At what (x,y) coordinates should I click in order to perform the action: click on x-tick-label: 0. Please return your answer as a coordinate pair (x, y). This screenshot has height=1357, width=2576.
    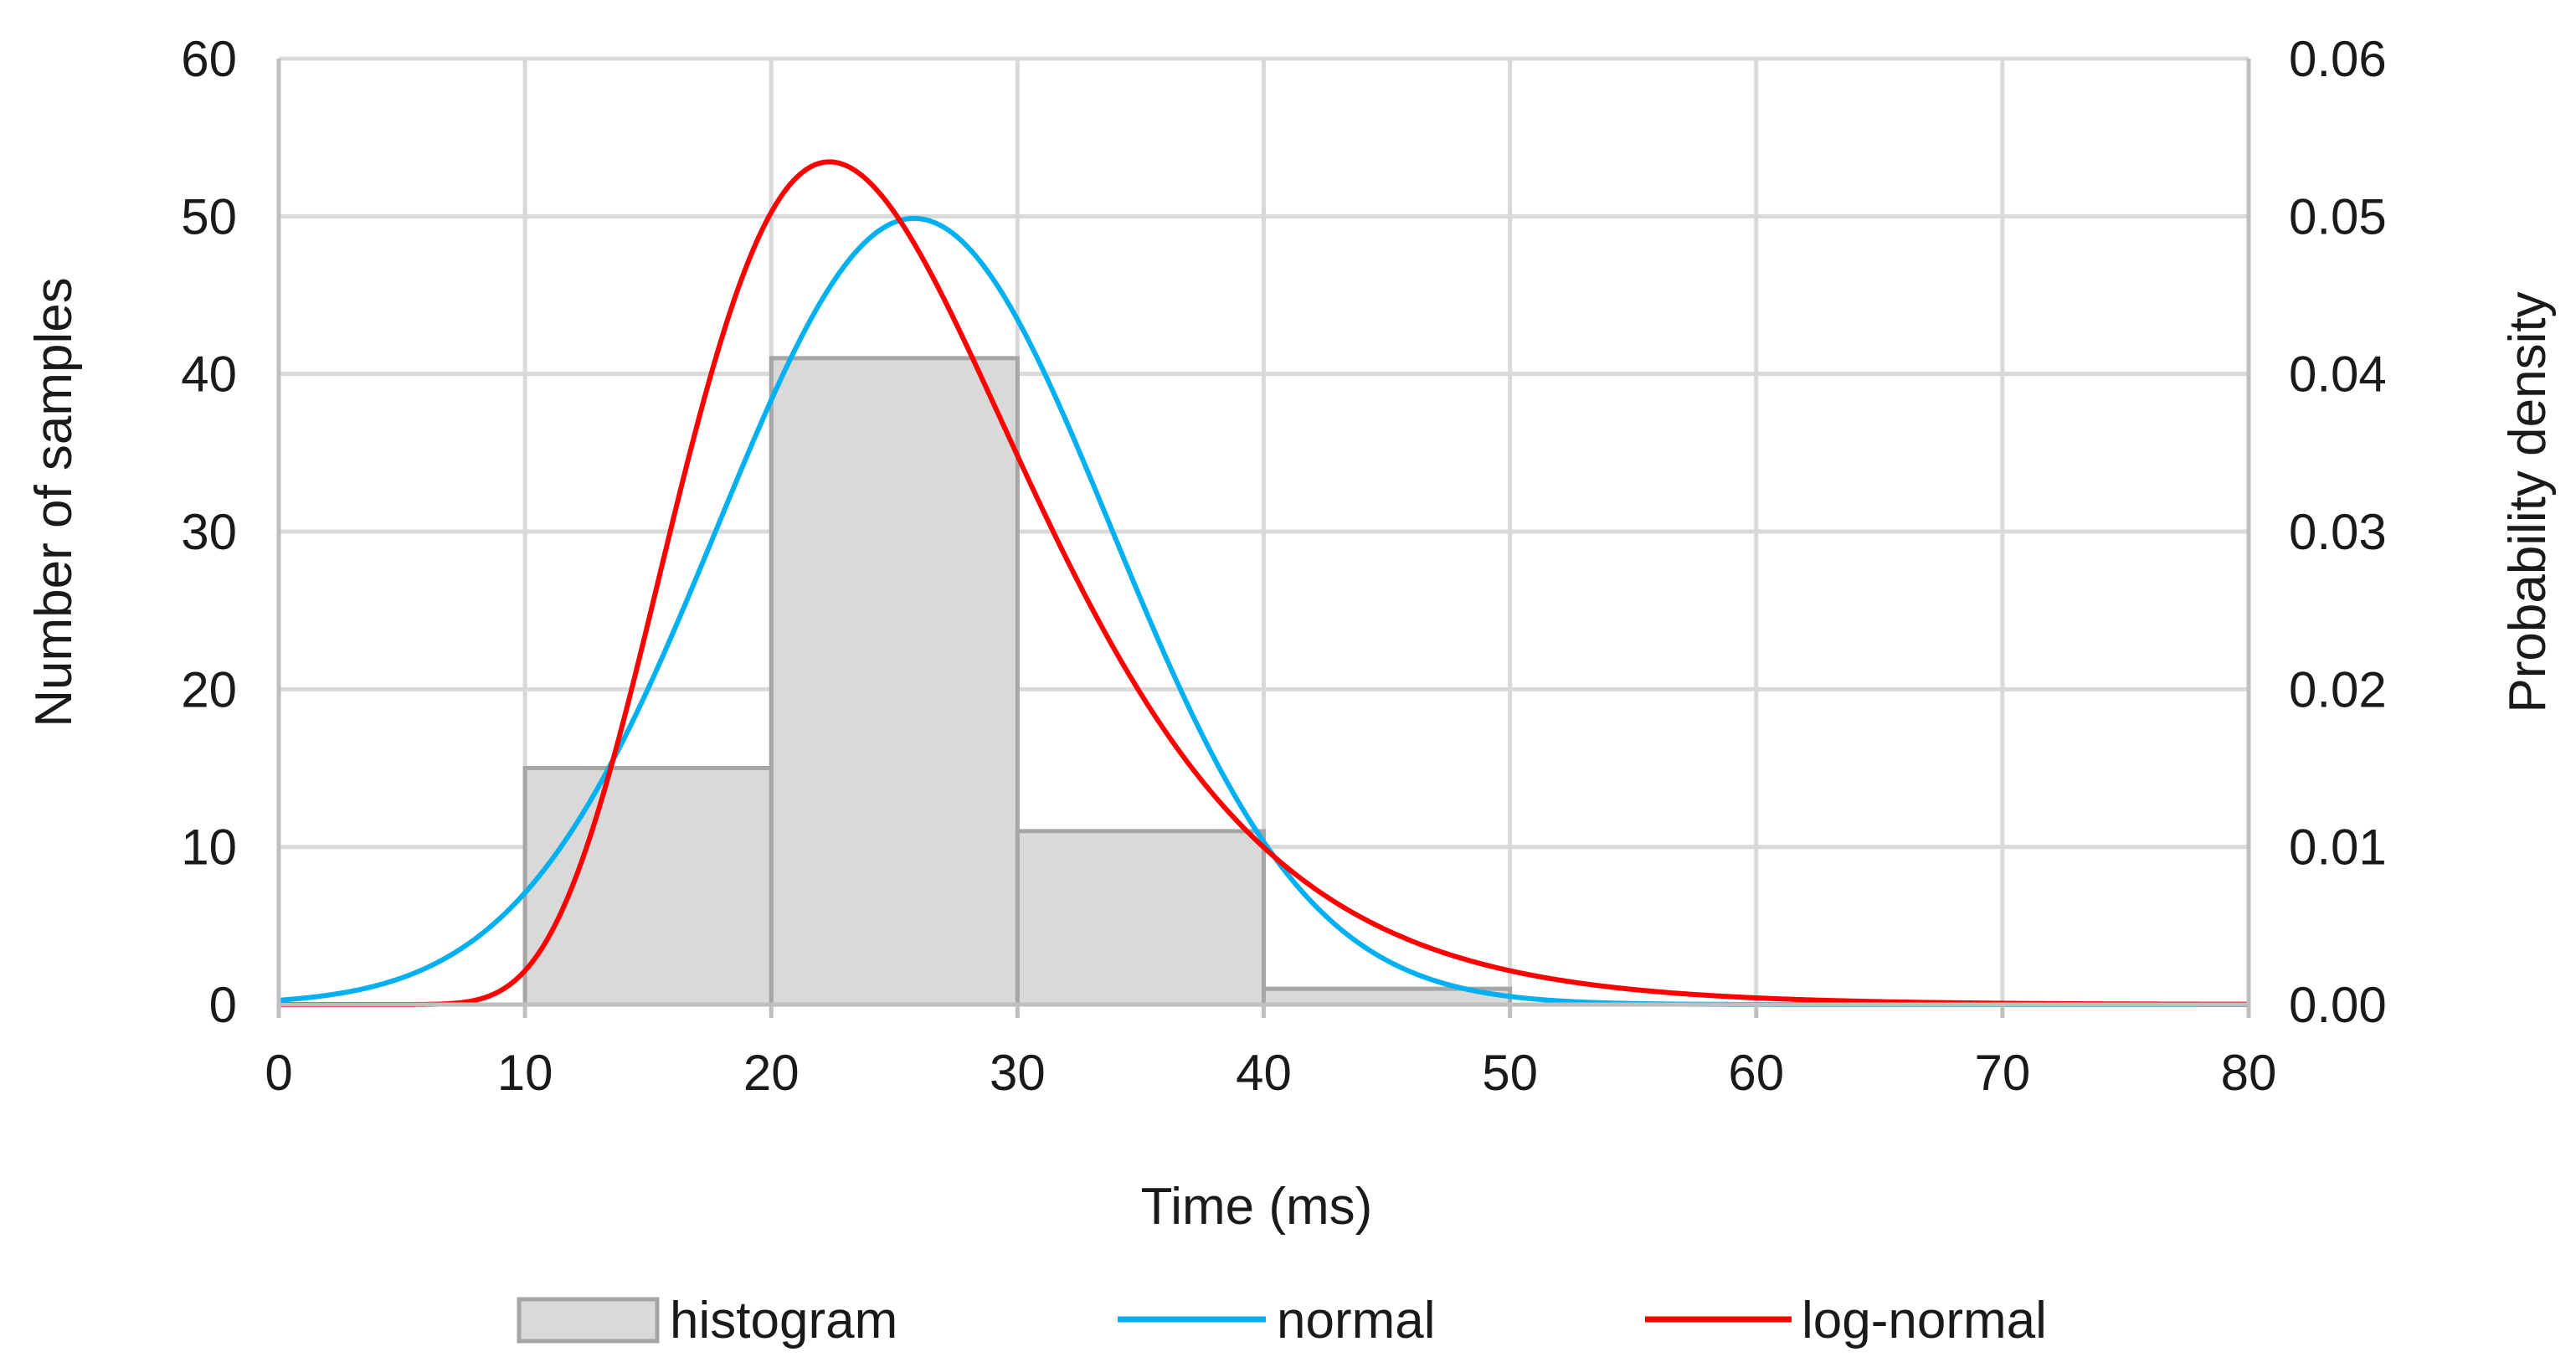
    Looking at the image, I should click on (278, 1073).